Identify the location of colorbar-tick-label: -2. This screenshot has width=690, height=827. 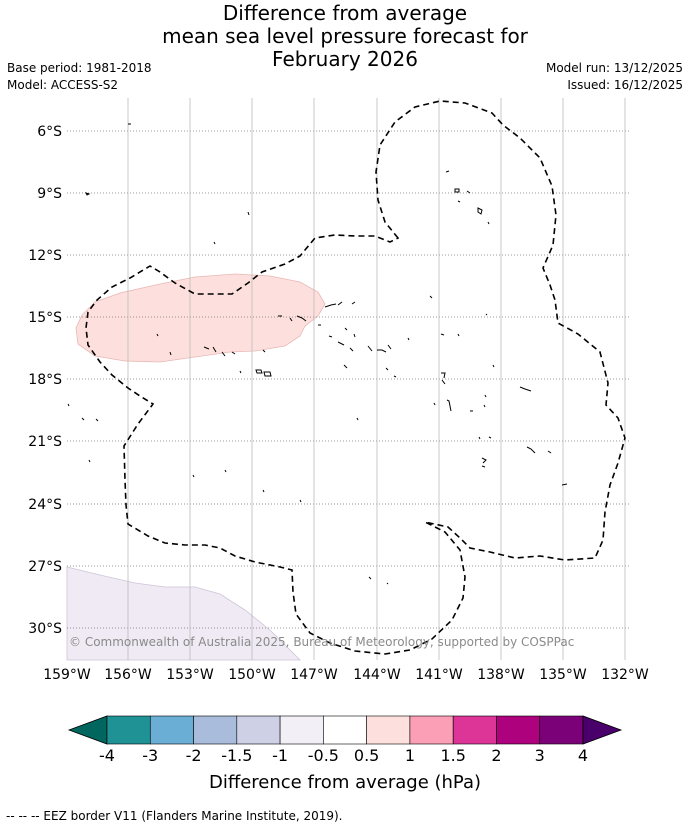
(194, 755).